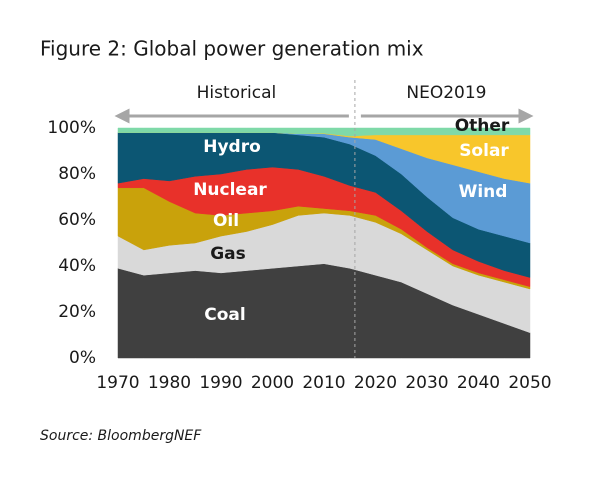 The width and height of the screenshot is (600, 477). What do you see at coordinates (324, 132) in the screenshot?
I see `area` at bounding box center [324, 132].